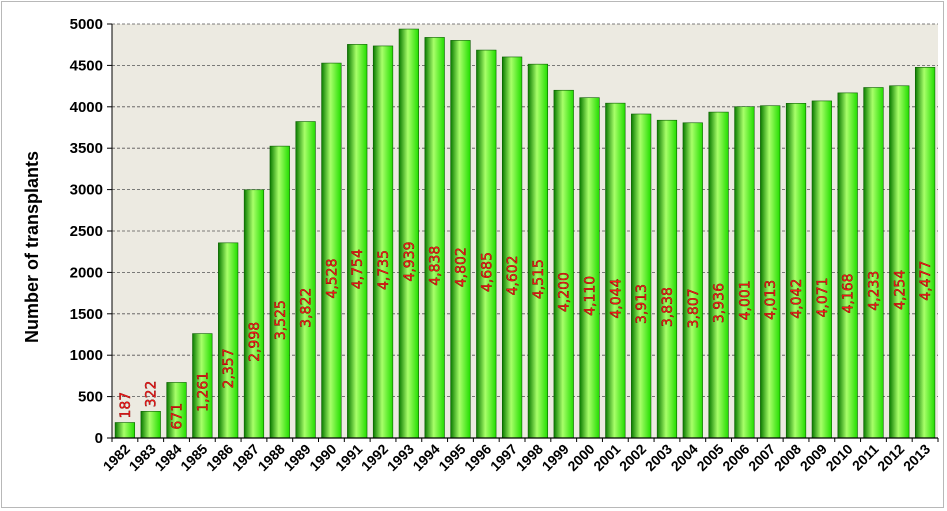 This screenshot has height=511, width=947. Describe the element at coordinates (400, 457) in the screenshot. I see `x-tick-label: 1993` at that location.